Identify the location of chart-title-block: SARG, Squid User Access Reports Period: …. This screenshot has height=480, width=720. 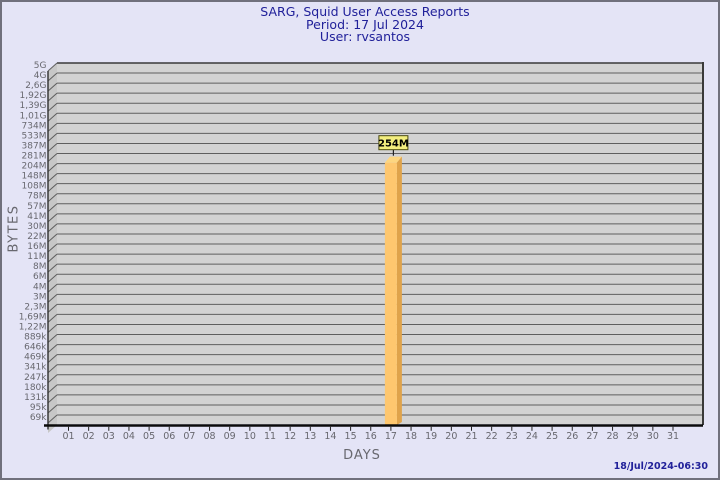
(365, 24).